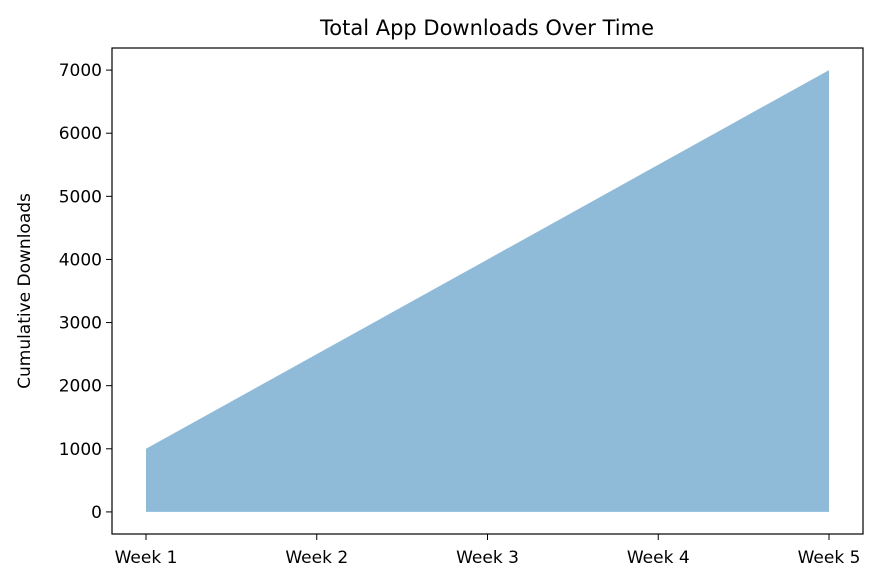 This screenshot has width=882, height=586. Describe the element at coordinates (80, 134) in the screenshot. I see `y-tick-label: 6000` at that location.